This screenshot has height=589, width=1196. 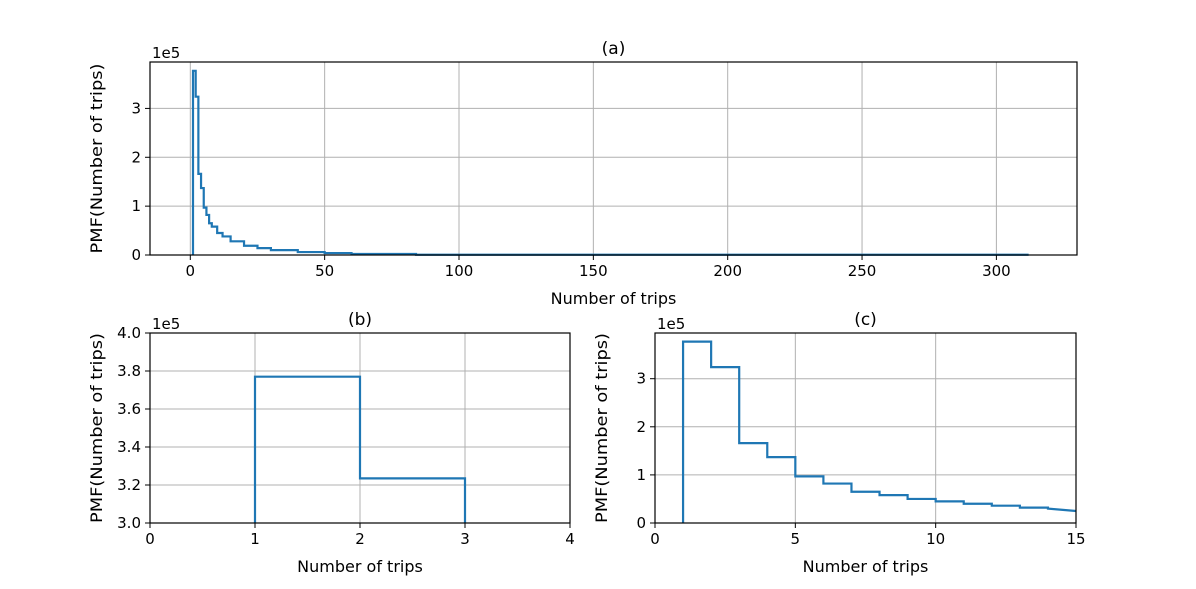 What do you see at coordinates (1075, 539) in the screenshot?
I see `x-tick-label: 15` at bounding box center [1075, 539].